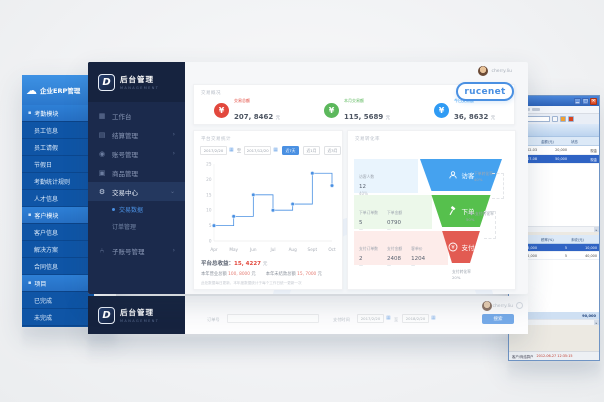 This screenshot has height=402, width=604. Describe the element at coordinates (483, 177) in the screenshot. I see `annotation-order-rate: 下单转化率 40%` at that location.